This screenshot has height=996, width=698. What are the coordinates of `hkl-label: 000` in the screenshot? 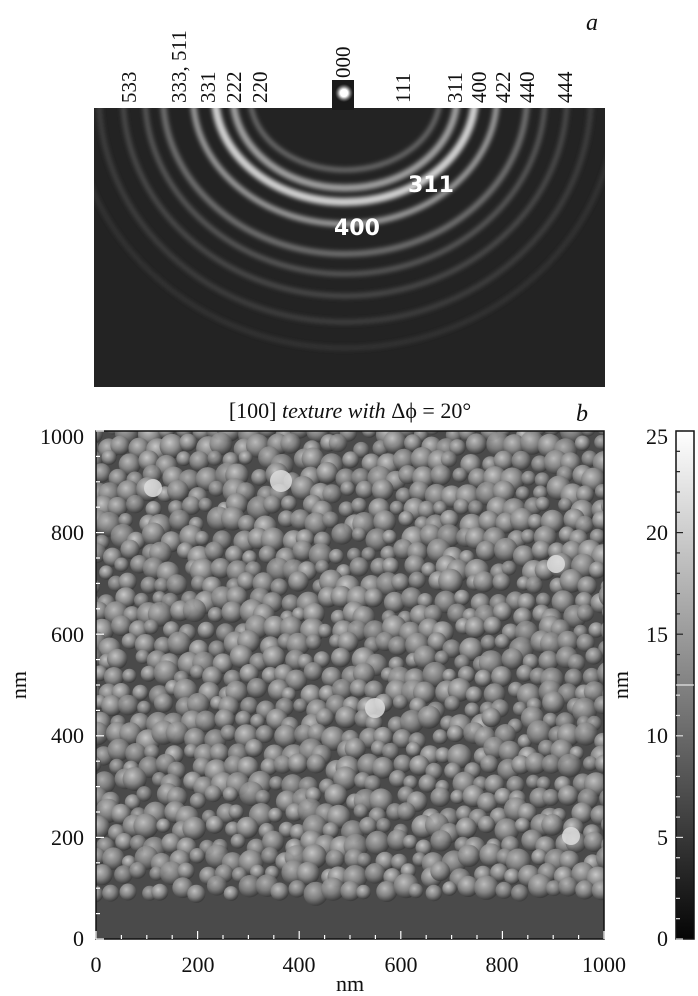 It's located at (343, 63).